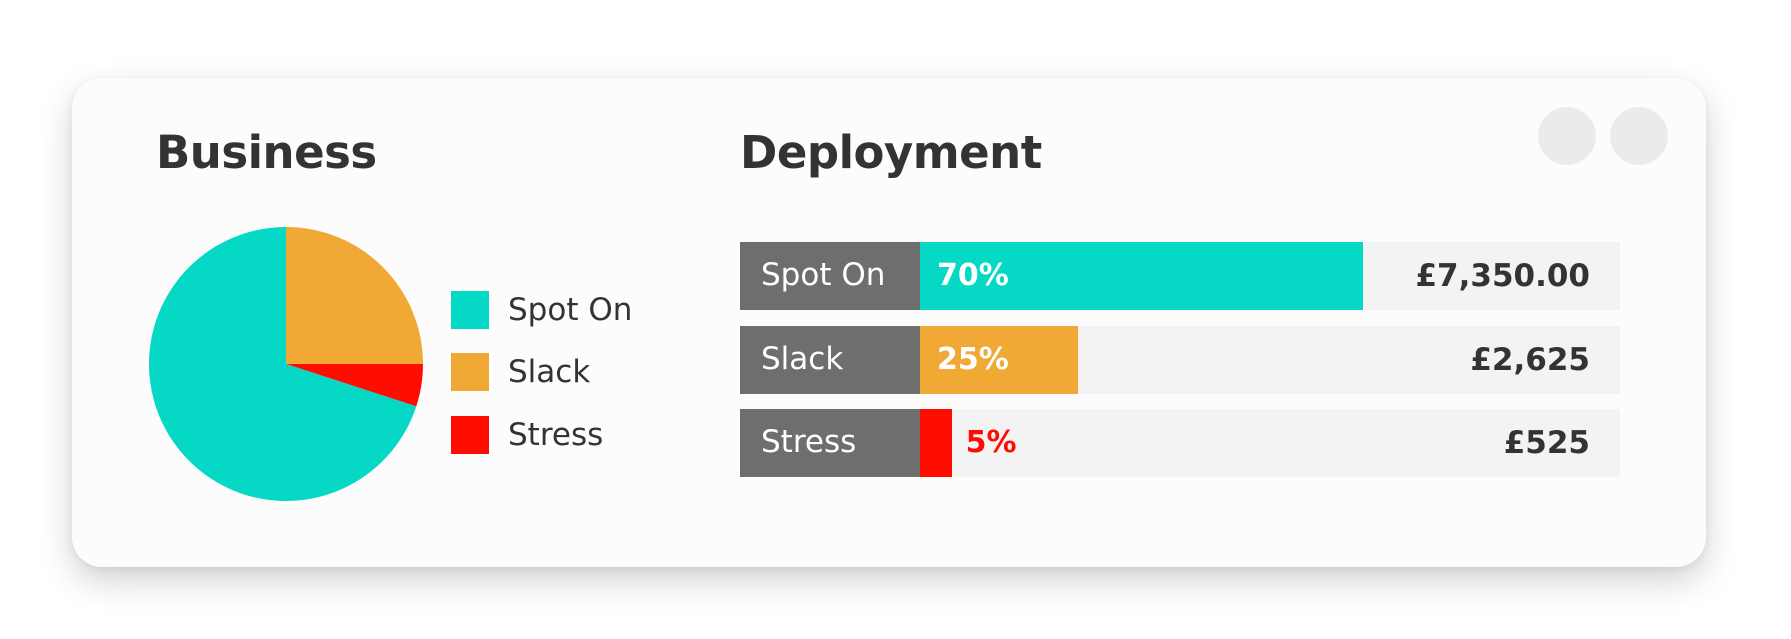 The width and height of the screenshot is (1791, 639). Describe the element at coordinates (570, 310) in the screenshot. I see `legend-label: Spot On` at that location.